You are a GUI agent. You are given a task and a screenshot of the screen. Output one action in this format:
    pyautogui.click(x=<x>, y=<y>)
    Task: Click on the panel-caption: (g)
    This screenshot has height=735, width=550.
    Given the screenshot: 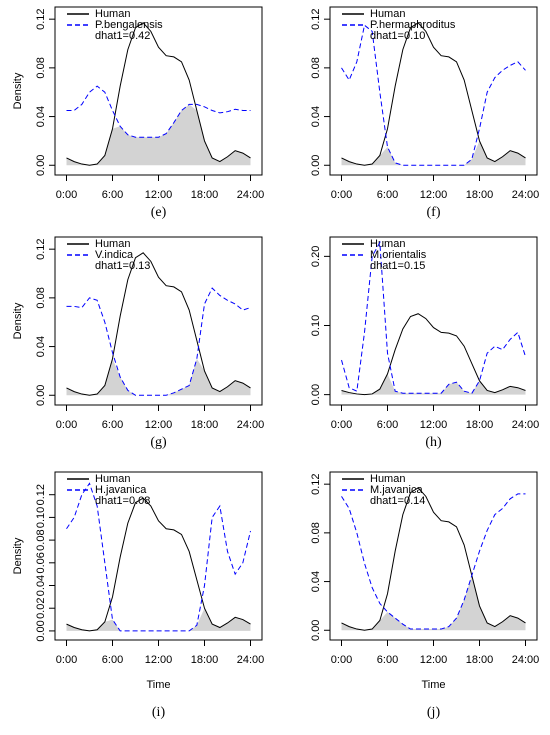 What is the action you would take?
    pyautogui.click(x=158, y=442)
    